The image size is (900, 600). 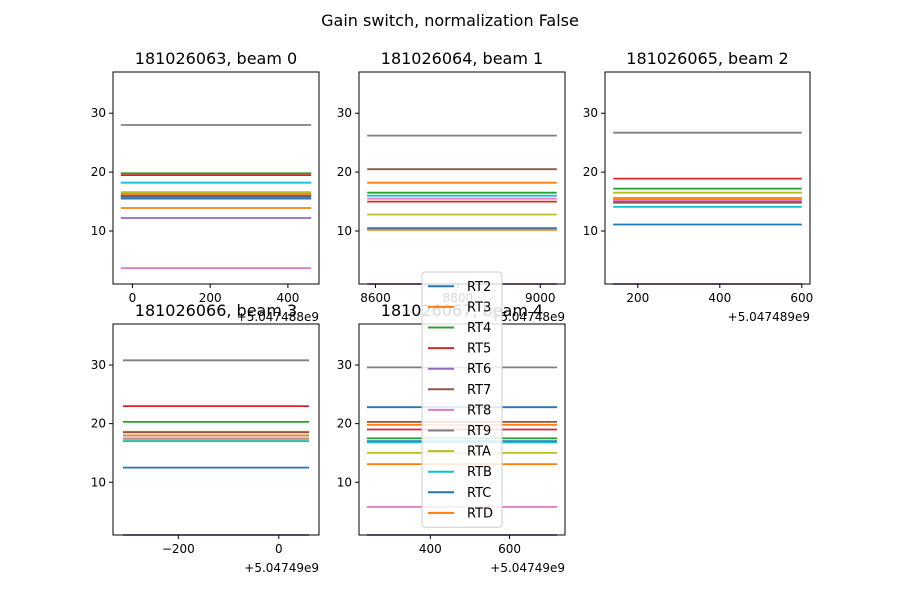 I want to click on x-tick-label: −200, so click(x=178, y=549).